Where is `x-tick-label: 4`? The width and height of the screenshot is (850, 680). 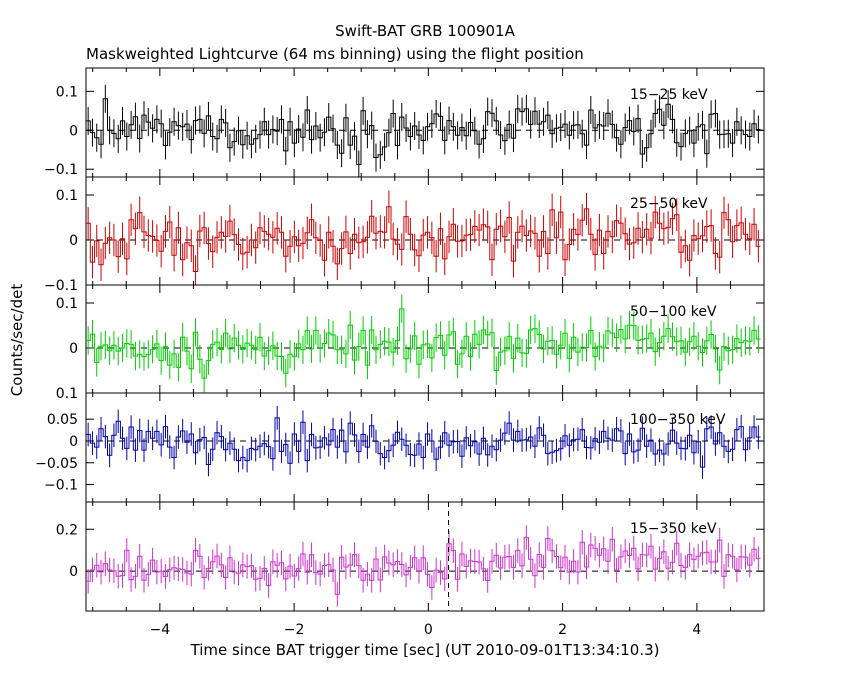
x-tick-label: 4 is located at coordinates (696, 630).